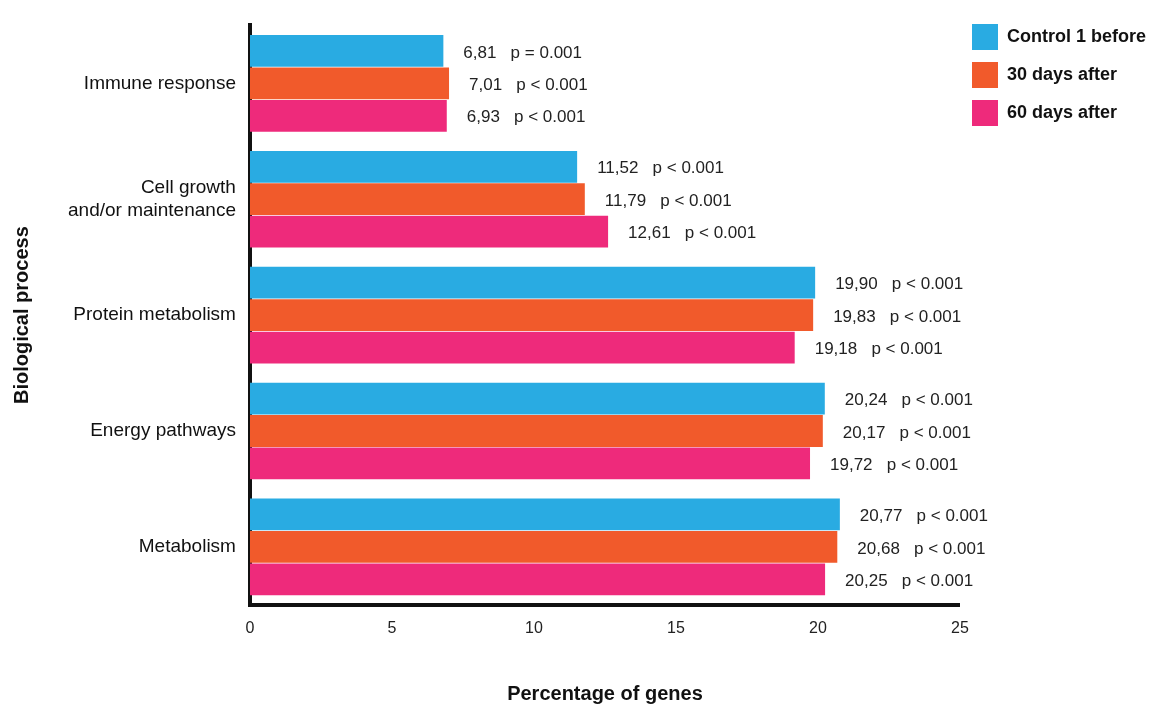 The image size is (1166, 714). What do you see at coordinates (528, 85) in the screenshot?
I see `data-label: 7,01 p < 0.001` at bounding box center [528, 85].